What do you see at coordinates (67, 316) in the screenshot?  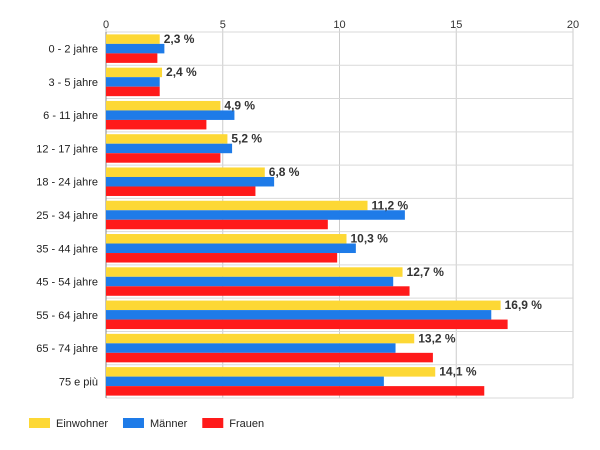 I see `category-label: 55 - 64 jahre` at bounding box center [67, 316].